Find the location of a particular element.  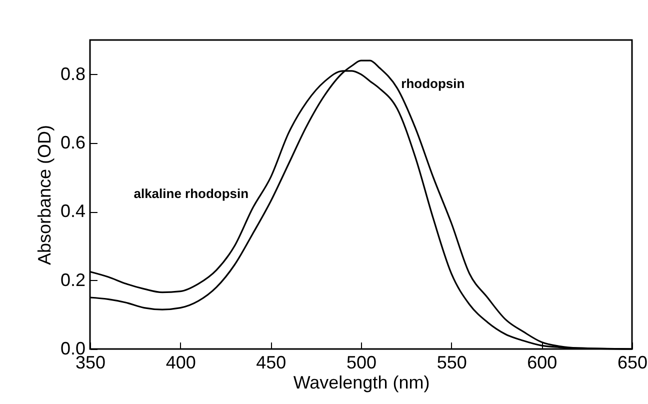

x-axis-title: Wavelength (nm) is located at coordinates (361, 382).